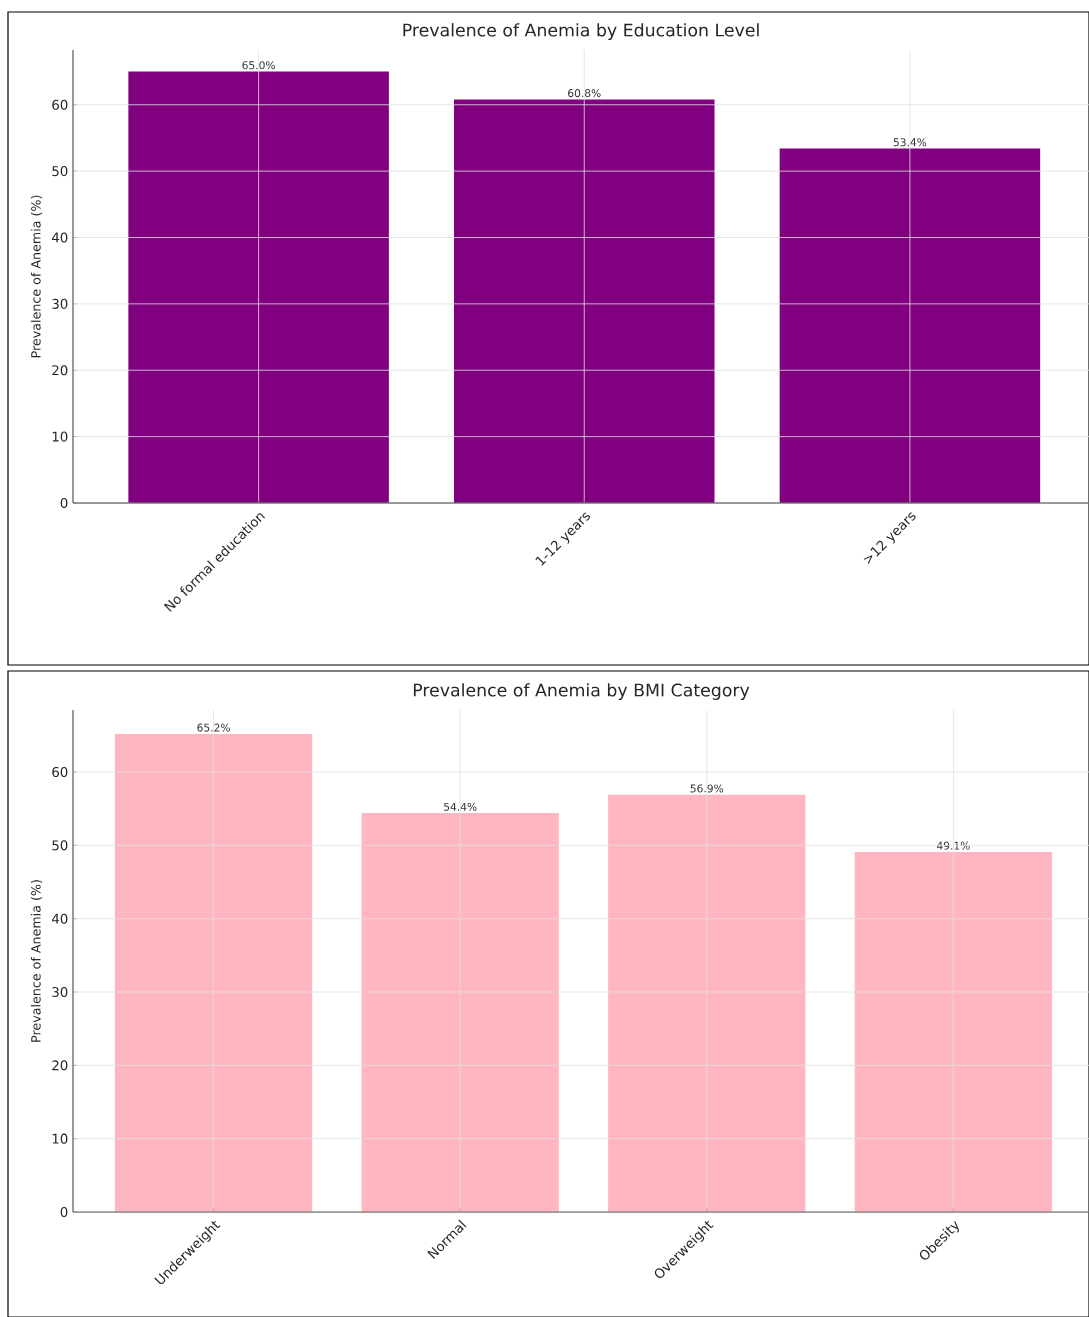 The width and height of the screenshot is (1089, 1317). Describe the element at coordinates (581, 691) in the screenshot. I see `chart-title: Prevalence of Anemia by BMI Category` at that location.